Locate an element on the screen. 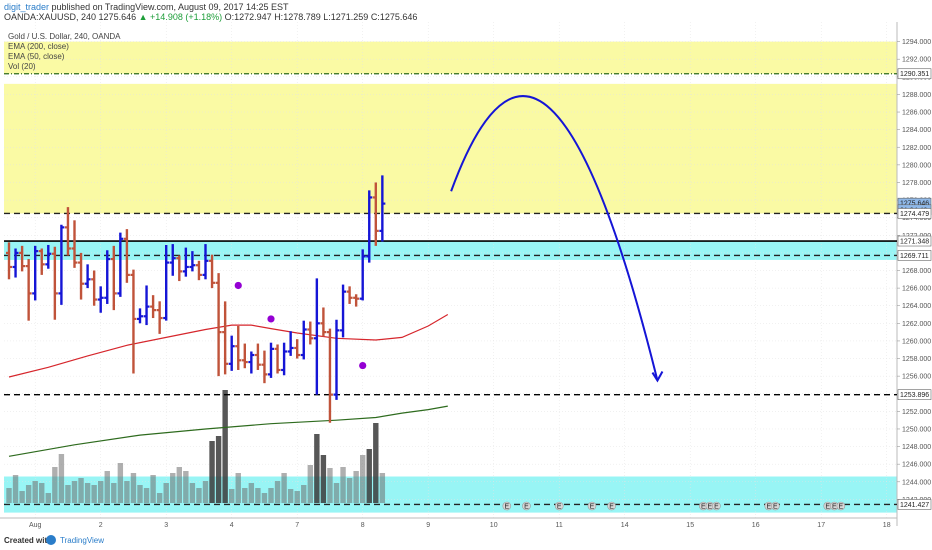 The image size is (932, 550). tradingview-brand: TradingView is located at coordinates (82, 540).